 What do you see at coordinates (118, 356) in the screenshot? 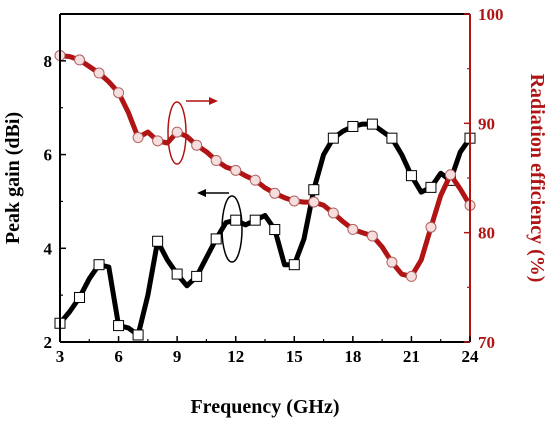
I see `x-tick-label: 6` at bounding box center [118, 356].